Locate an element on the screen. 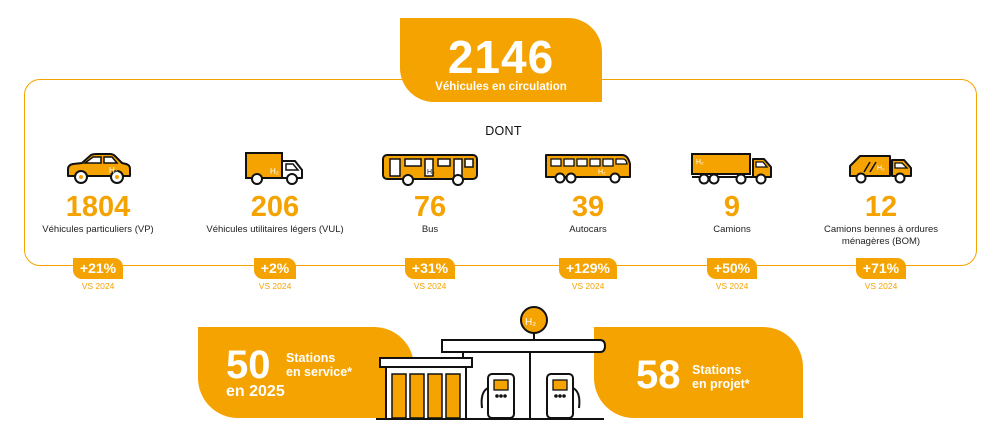  h2-sign-icon is located at coordinates (534, 320).